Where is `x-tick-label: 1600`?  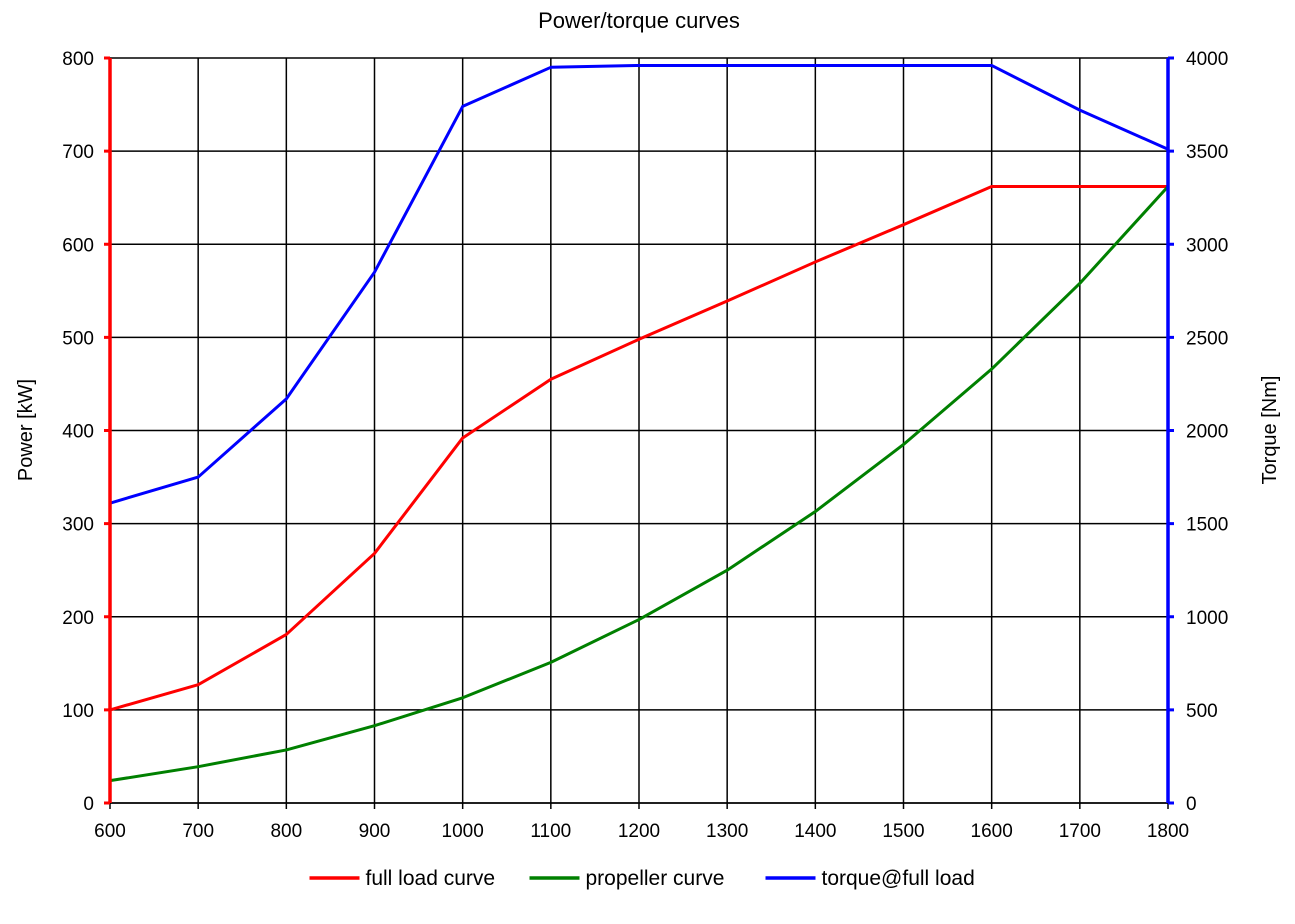
x-tick-label: 1600 is located at coordinates (992, 831).